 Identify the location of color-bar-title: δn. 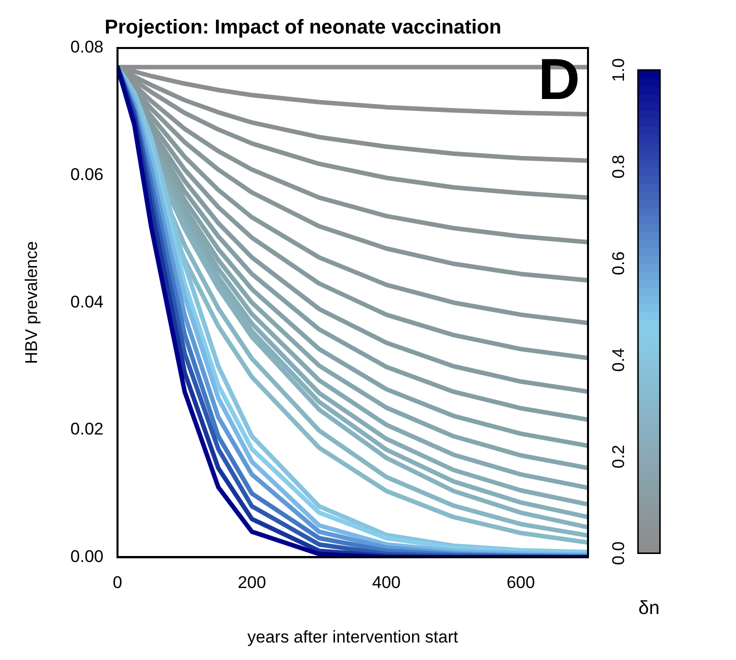
(649, 608).